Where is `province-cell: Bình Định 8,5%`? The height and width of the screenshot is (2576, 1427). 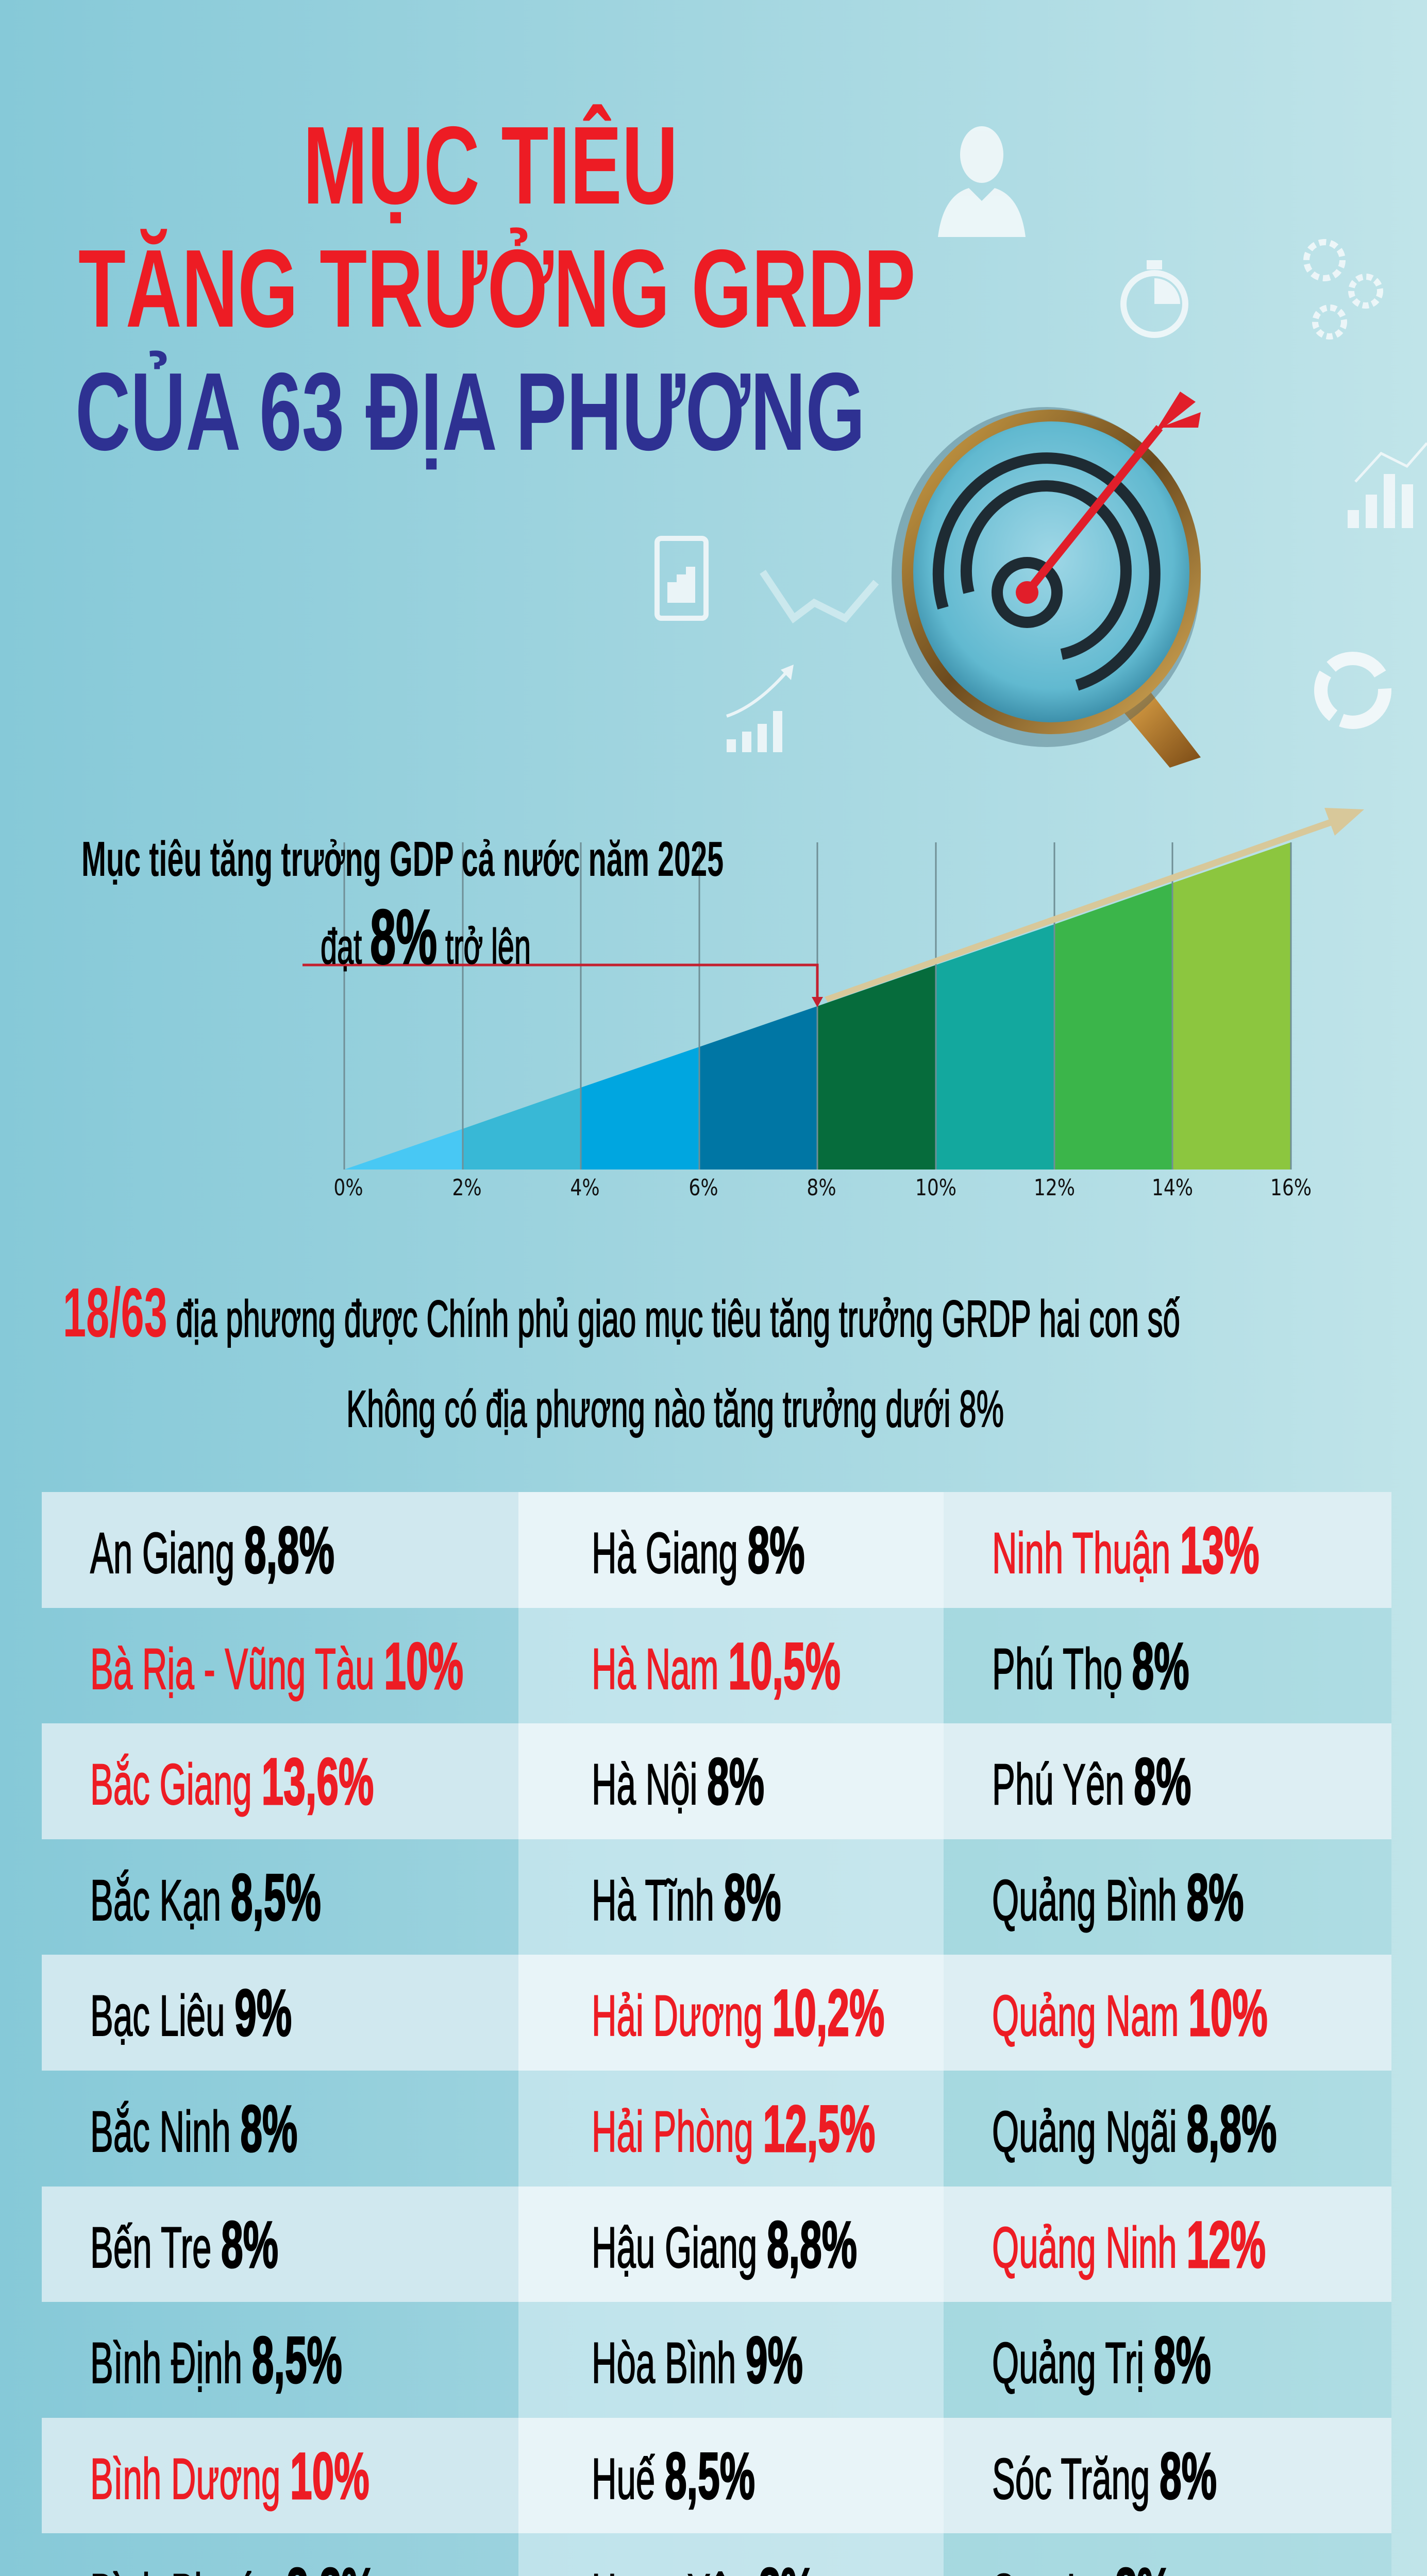
province-cell: Bình Định 8,5% is located at coordinates (280, 2360).